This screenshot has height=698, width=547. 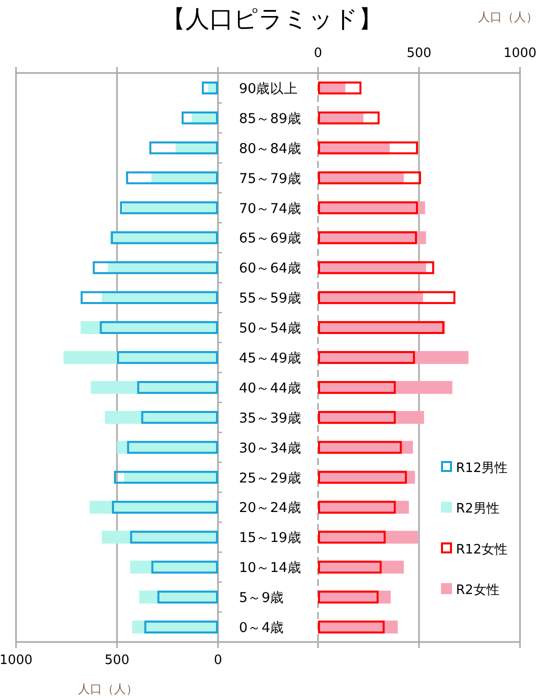 I want to click on legend-label: R2男性, so click(x=478, y=509).